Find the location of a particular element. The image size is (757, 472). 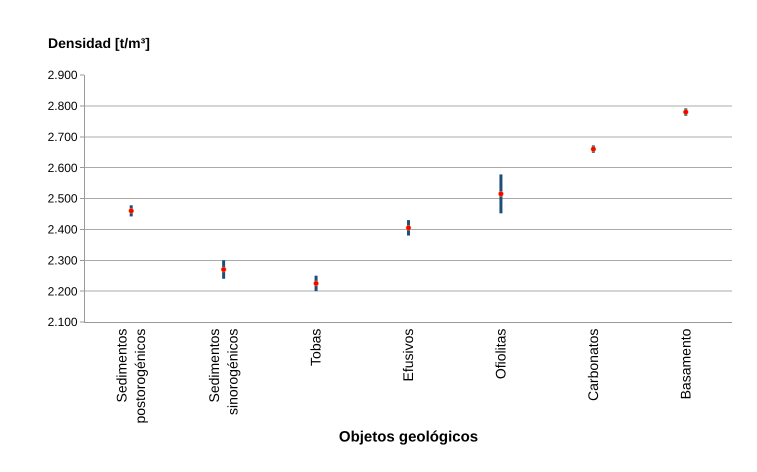

x-tick-label: Ofiolitas is located at coordinates (500, 354).